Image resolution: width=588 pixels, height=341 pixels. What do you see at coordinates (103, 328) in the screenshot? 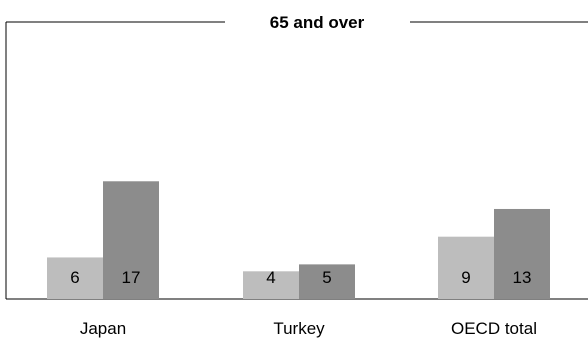
I see `category-label-1: Japan` at bounding box center [103, 328].